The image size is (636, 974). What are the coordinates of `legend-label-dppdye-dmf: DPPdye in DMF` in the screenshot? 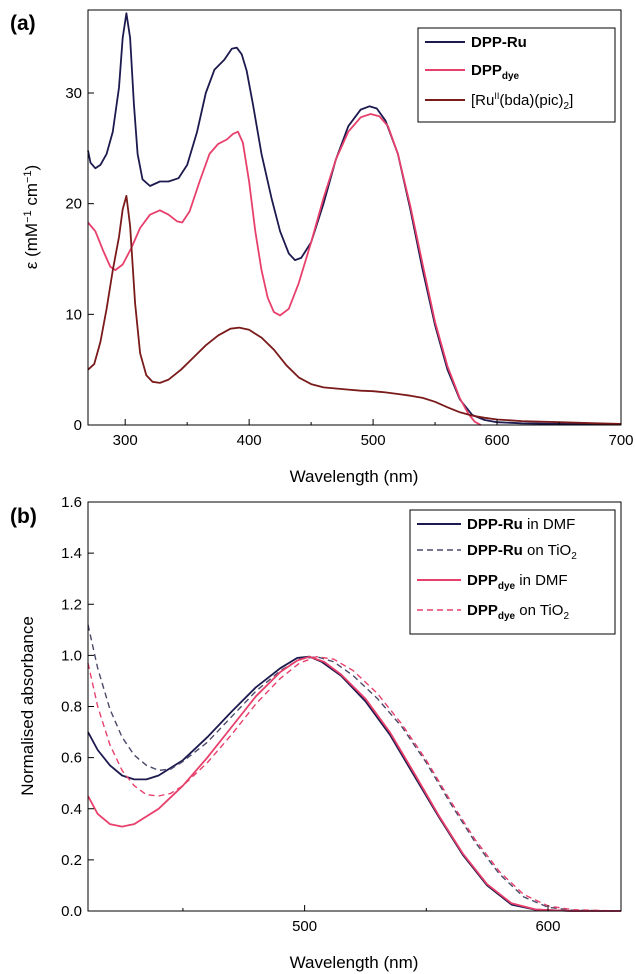 It's located at (517, 582).